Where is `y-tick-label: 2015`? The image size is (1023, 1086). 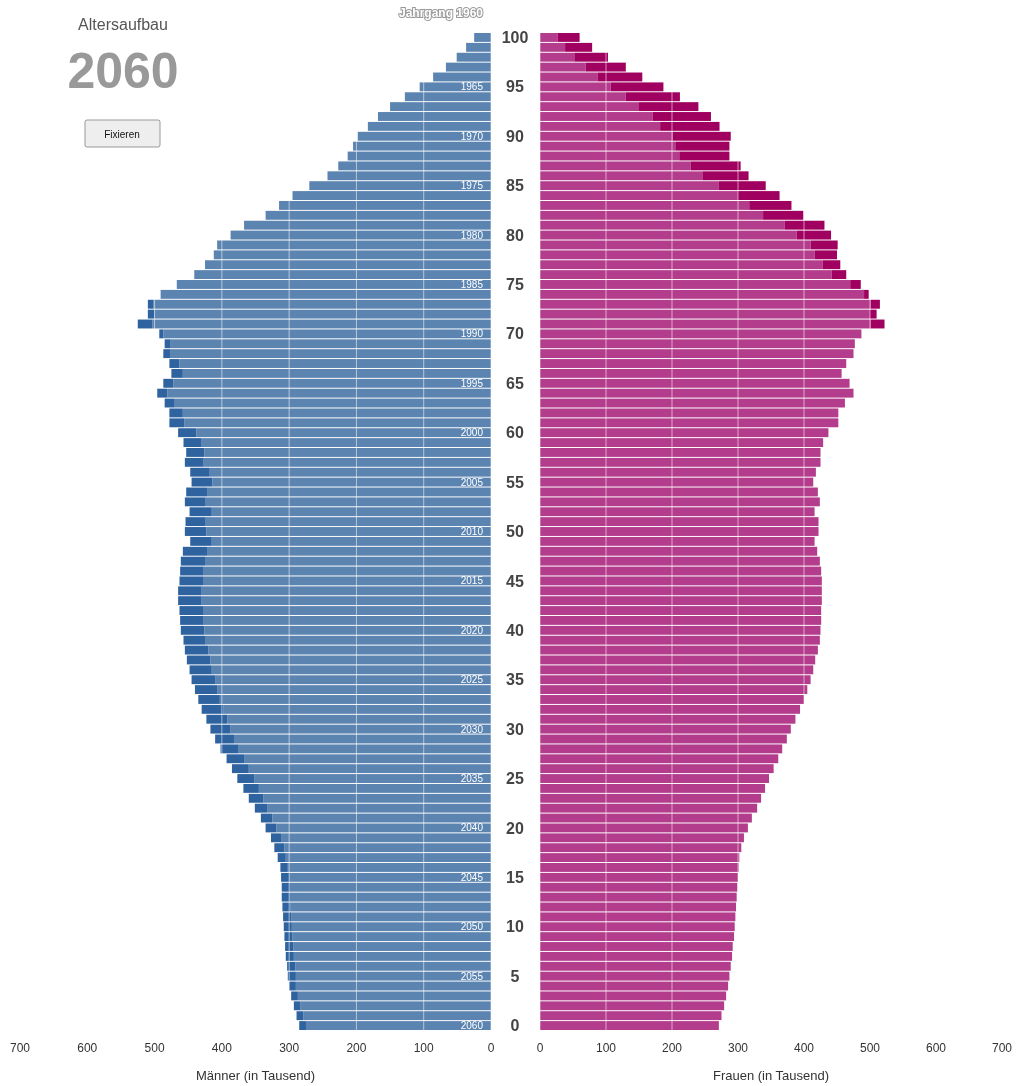 y-tick-label: 2015 is located at coordinates (472, 581).